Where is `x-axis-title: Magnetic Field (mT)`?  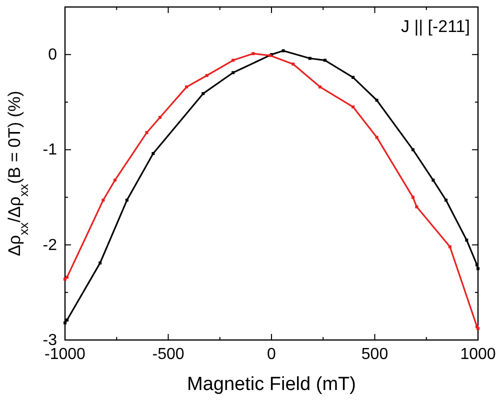 x-axis-title: Magnetic Field (mT) is located at coordinates (271, 384).